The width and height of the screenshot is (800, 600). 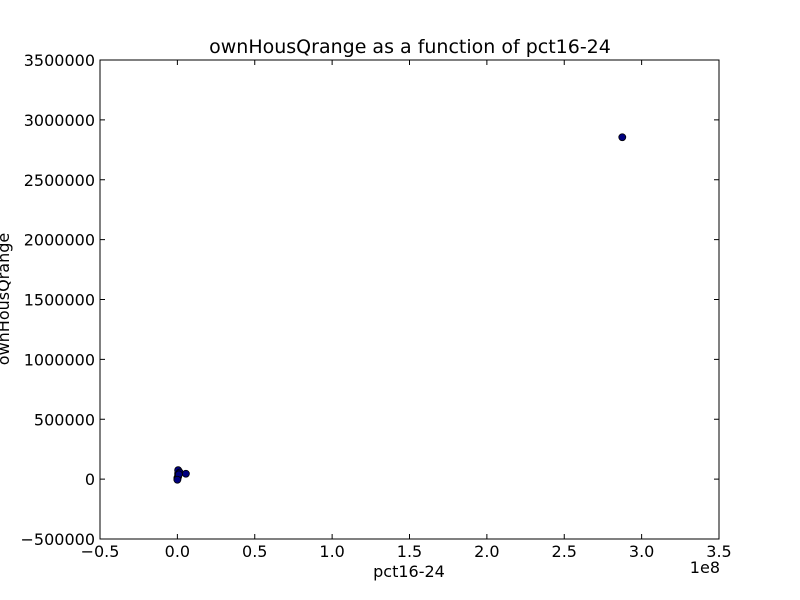 What do you see at coordinates (6, 299) in the screenshot?
I see `y-axis-label: ownHousQrange` at bounding box center [6, 299].